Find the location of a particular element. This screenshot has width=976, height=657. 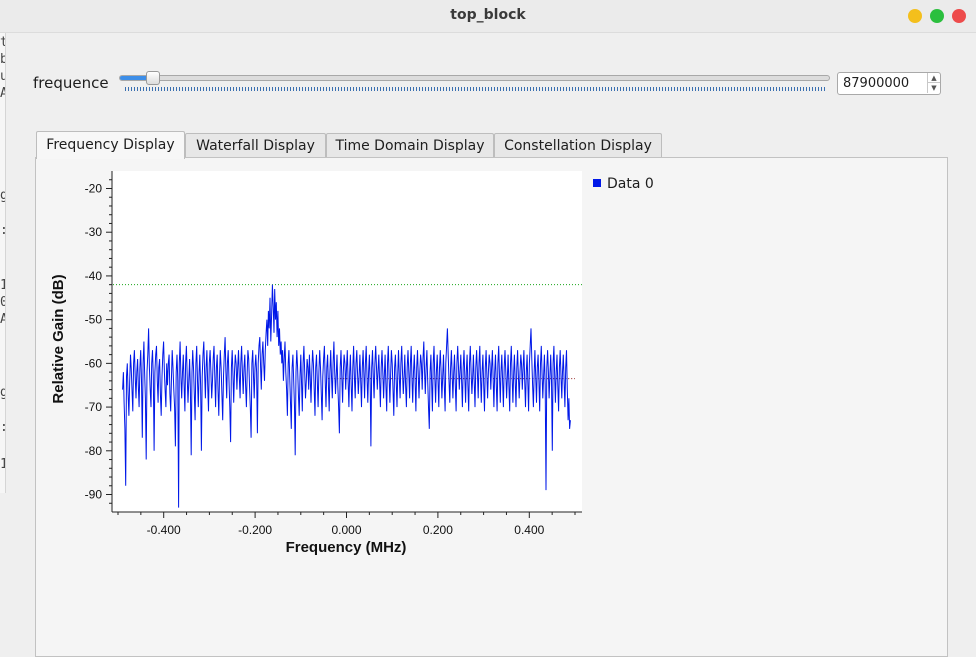

y-tick-label: -70 is located at coordinates (94, 407).